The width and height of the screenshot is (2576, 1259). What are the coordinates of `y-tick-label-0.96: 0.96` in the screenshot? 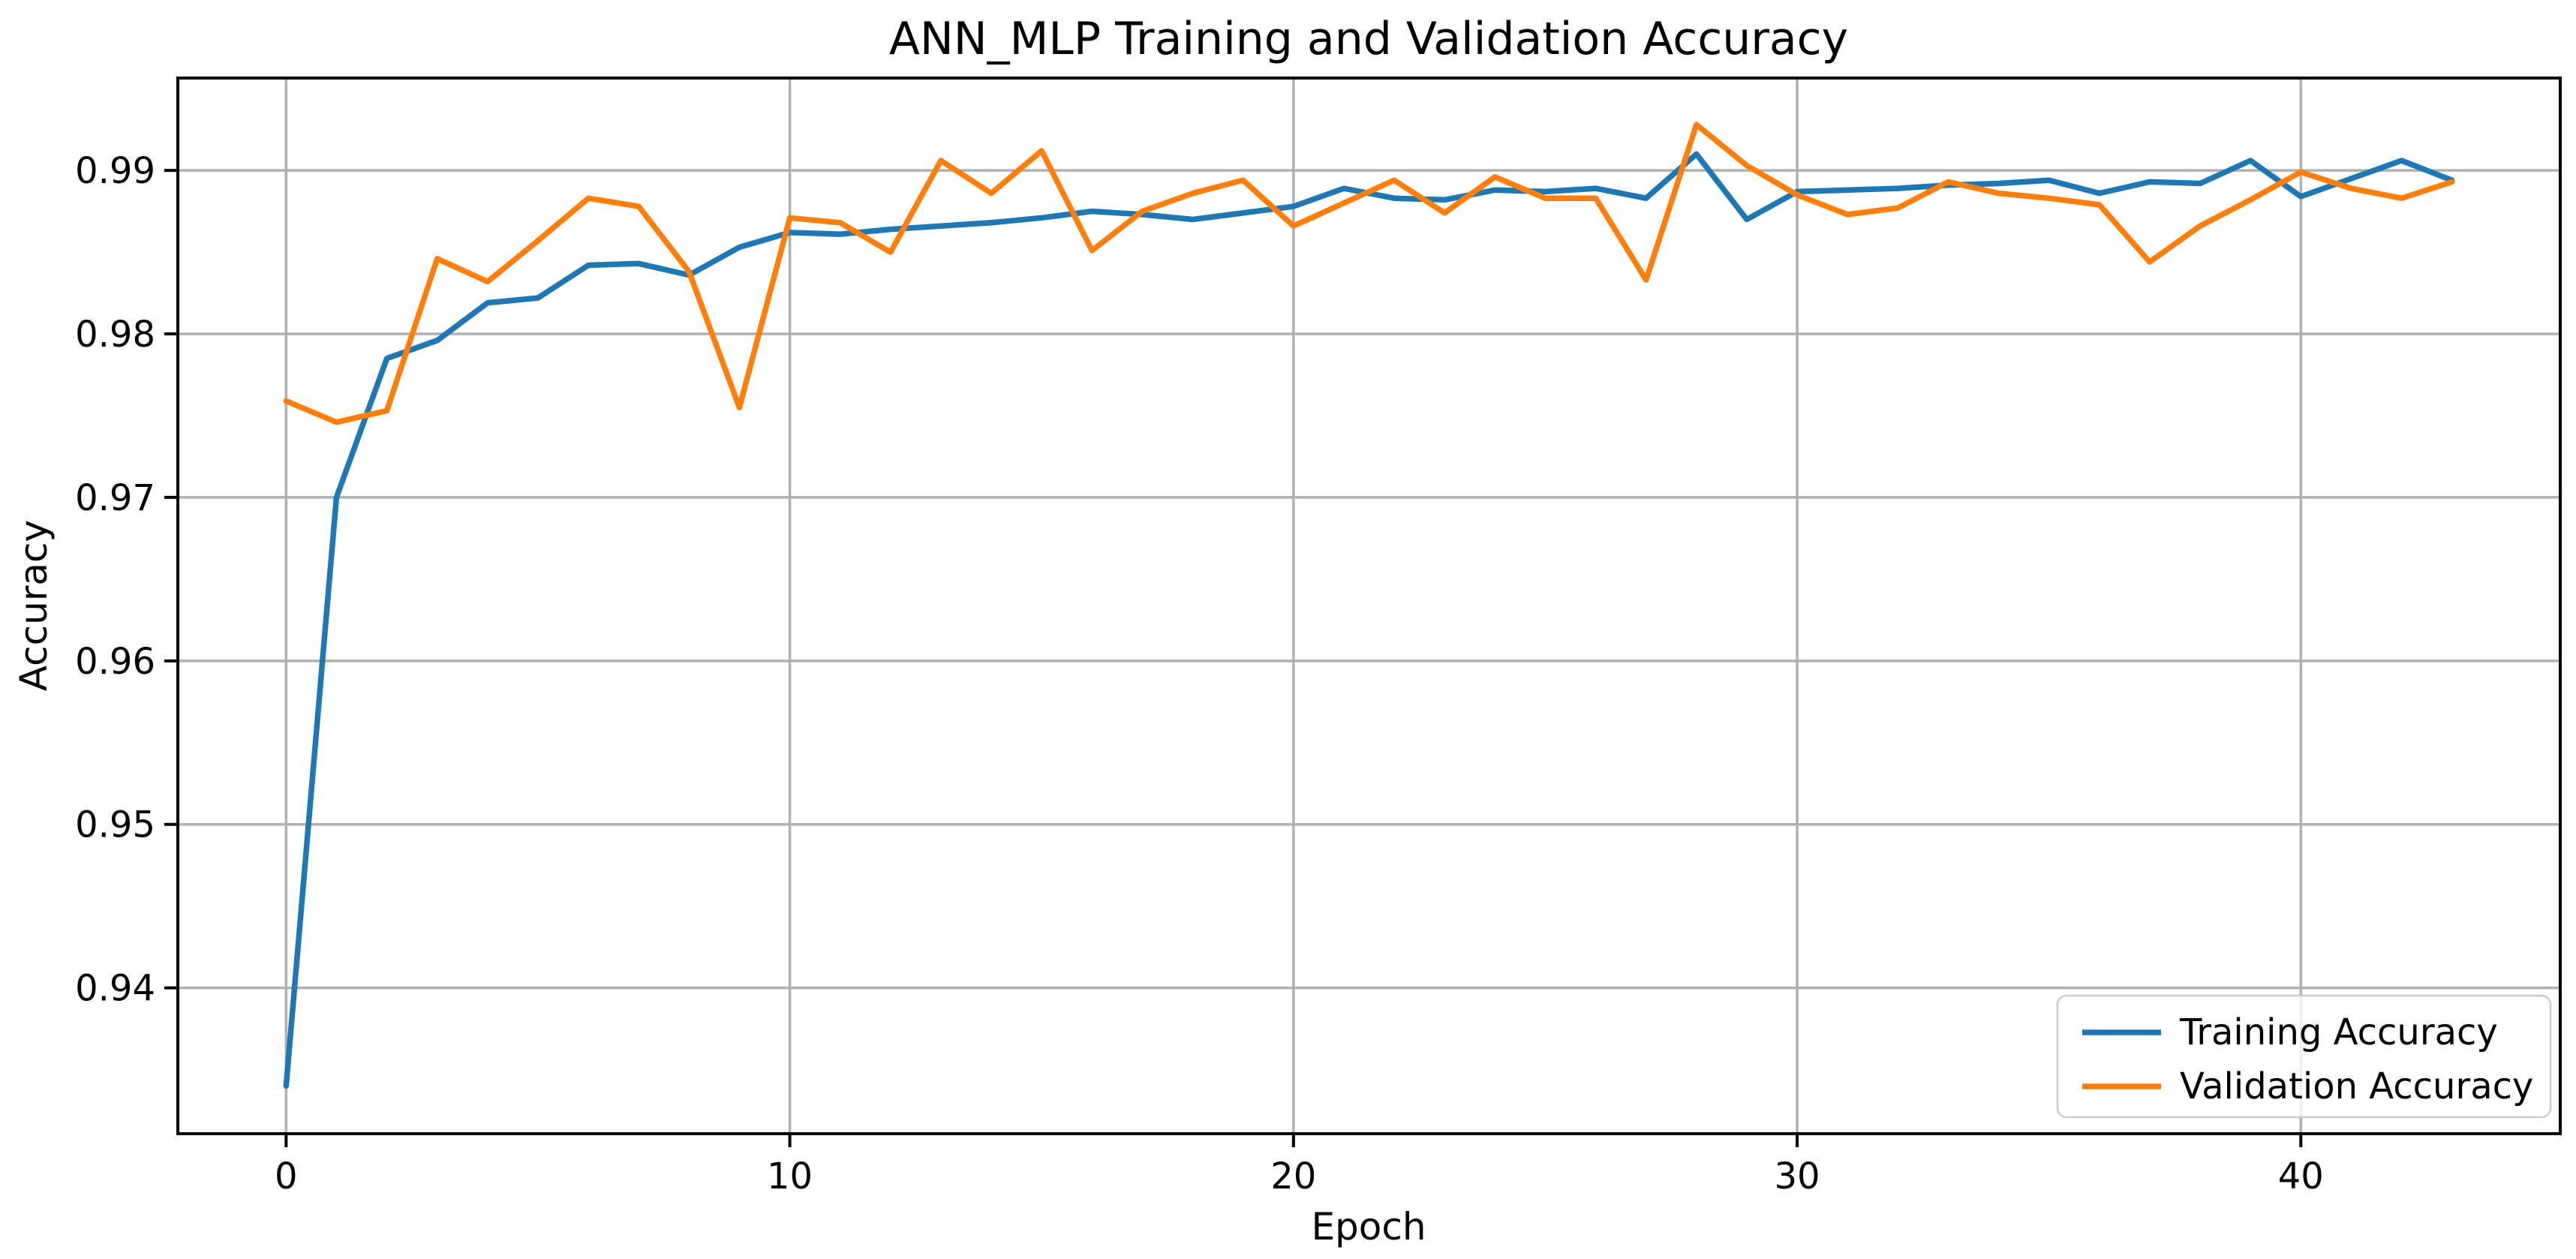 It's located at (115, 662).